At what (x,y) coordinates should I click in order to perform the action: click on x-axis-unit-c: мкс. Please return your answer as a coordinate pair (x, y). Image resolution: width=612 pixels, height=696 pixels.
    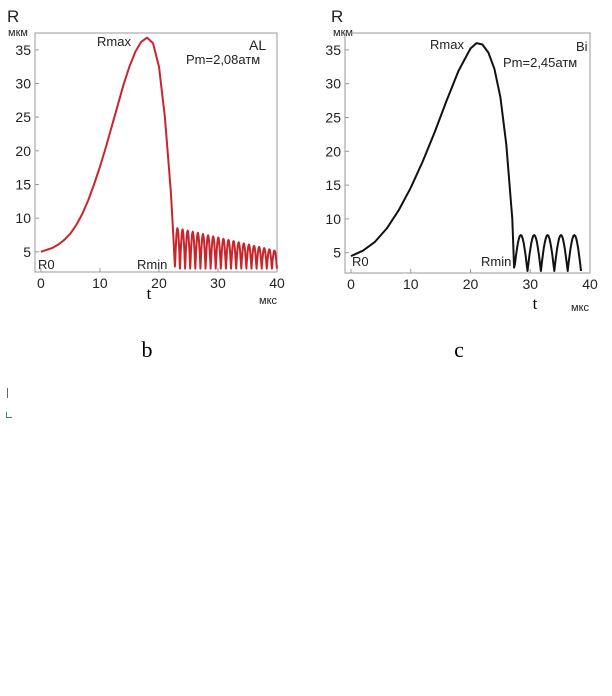
    Looking at the image, I should click on (580, 308).